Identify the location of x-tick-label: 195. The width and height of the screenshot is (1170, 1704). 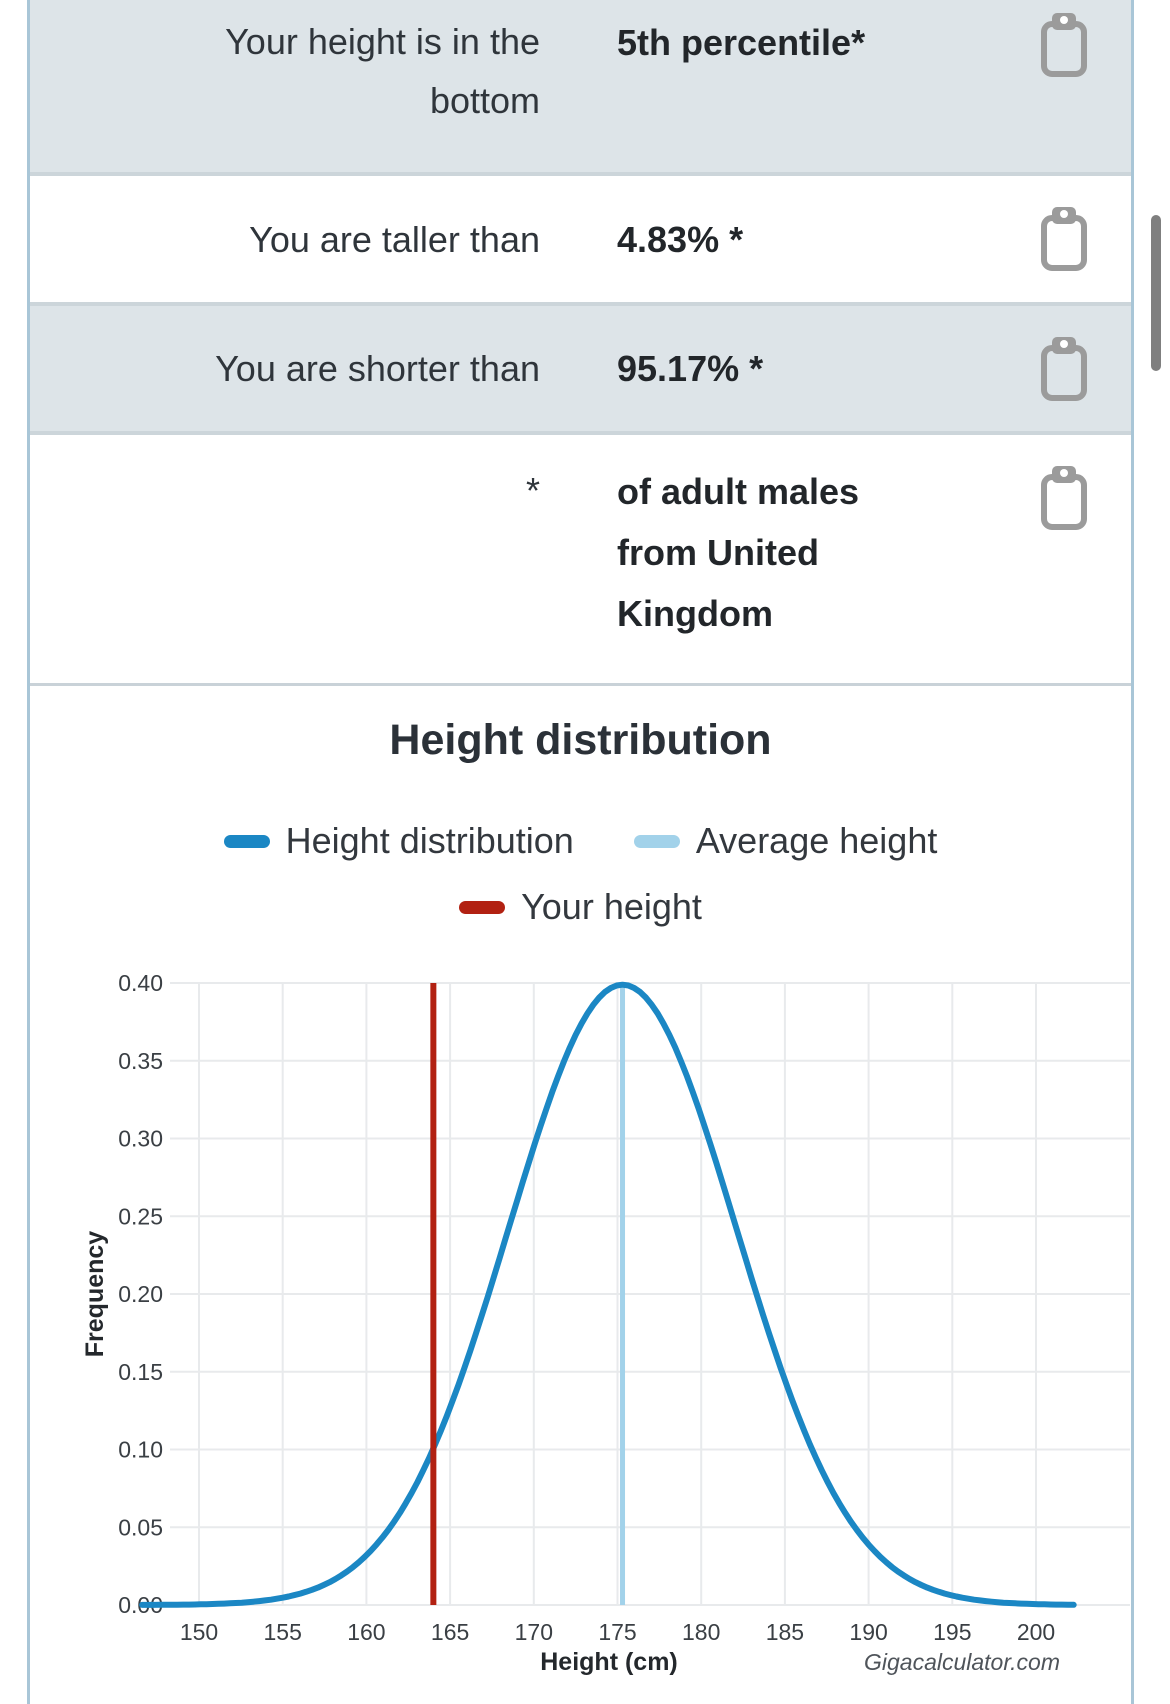
(952, 1632).